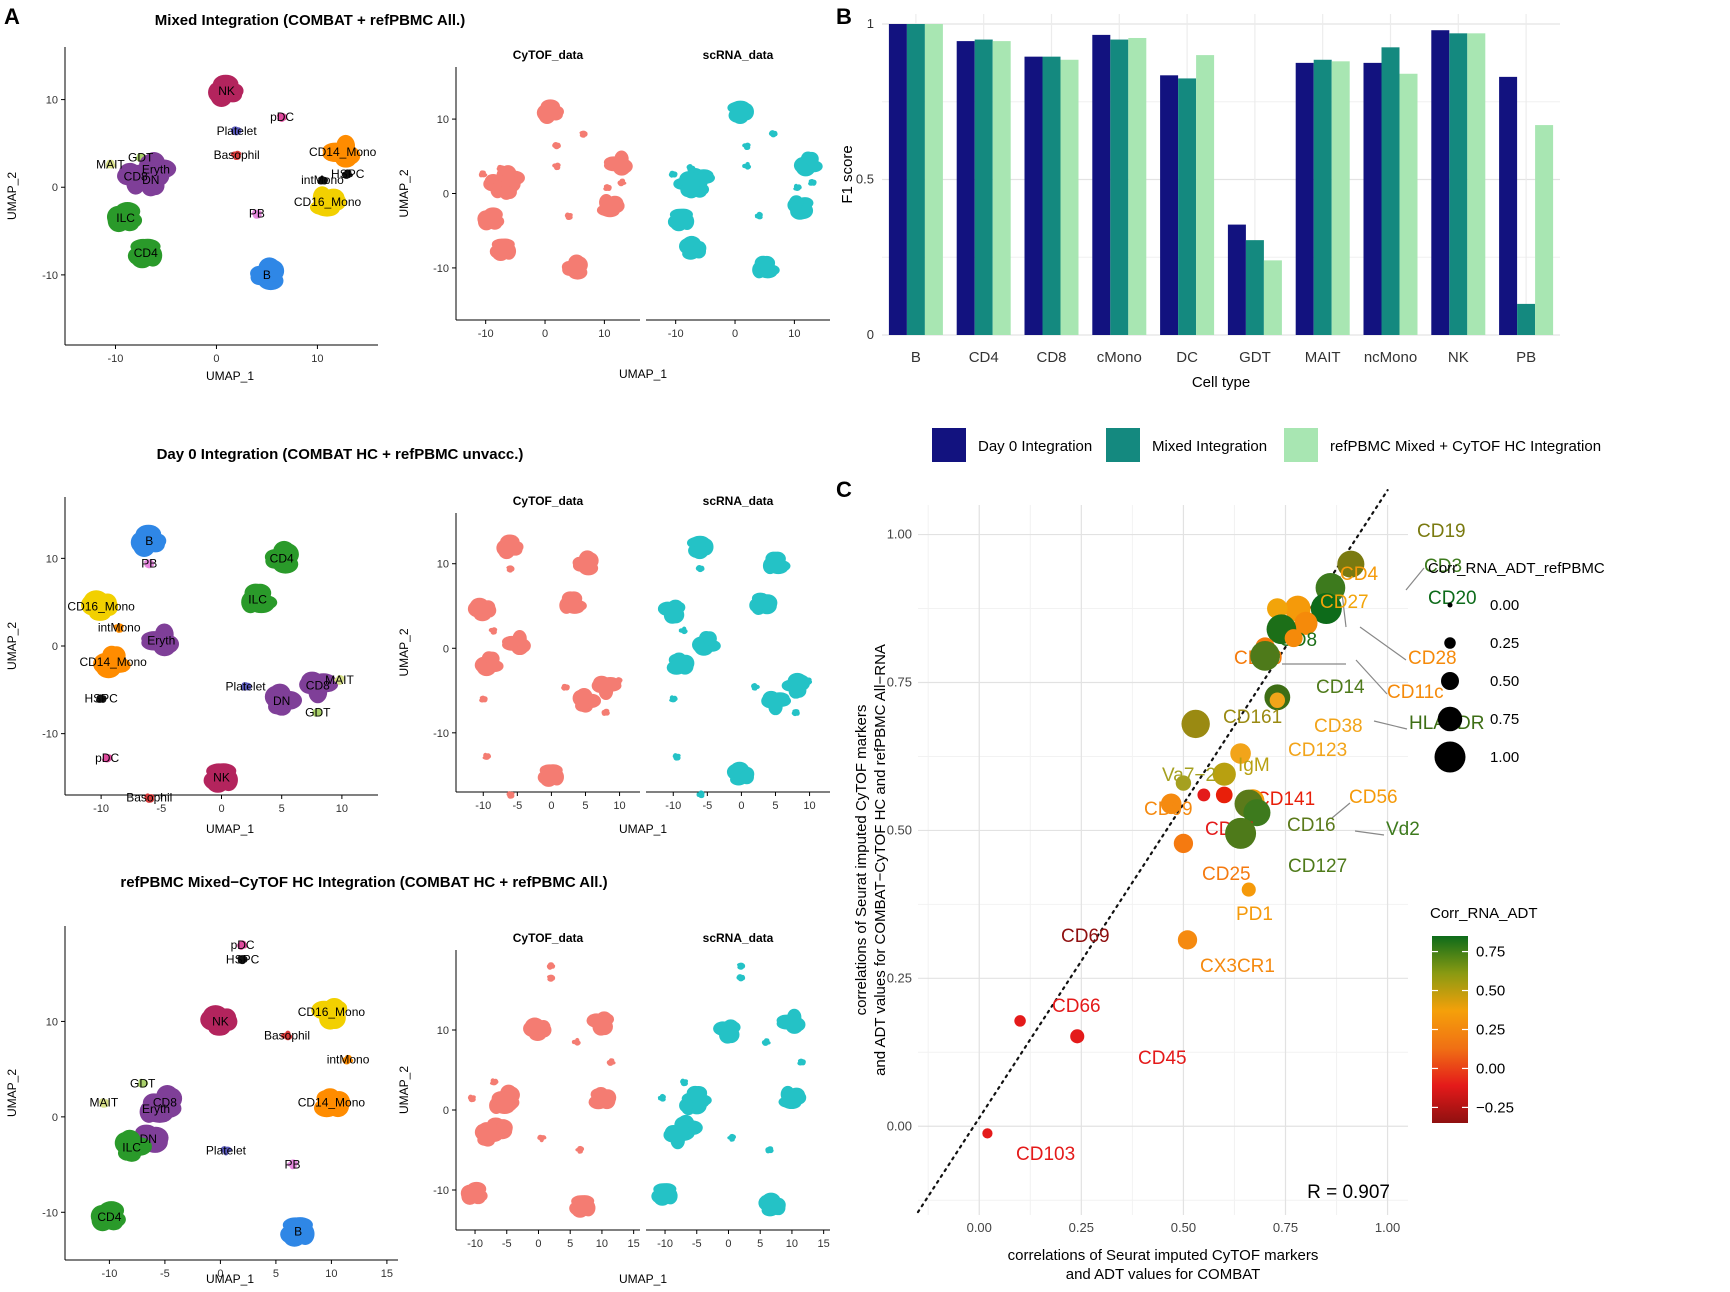  Describe the element at coordinates (50, 1213) in the screenshot. I see `umap-y-tick-label: -10` at that location.